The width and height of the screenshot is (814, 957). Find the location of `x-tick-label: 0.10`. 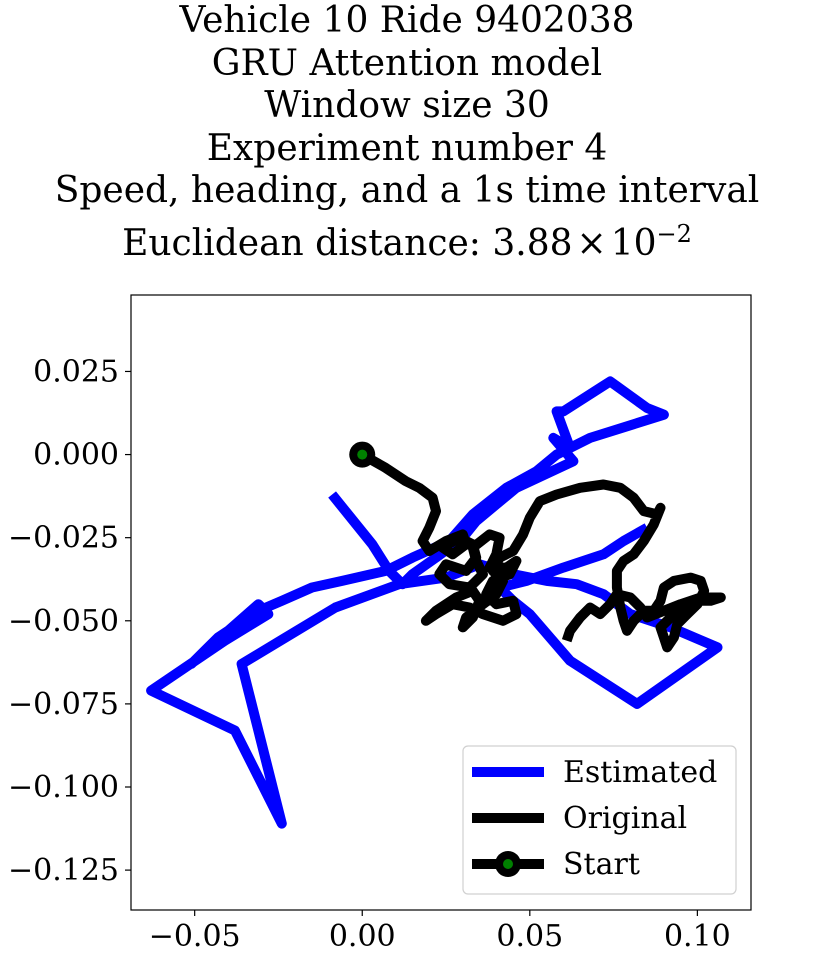

x-tick-label: 0.10 is located at coordinates (697, 936).